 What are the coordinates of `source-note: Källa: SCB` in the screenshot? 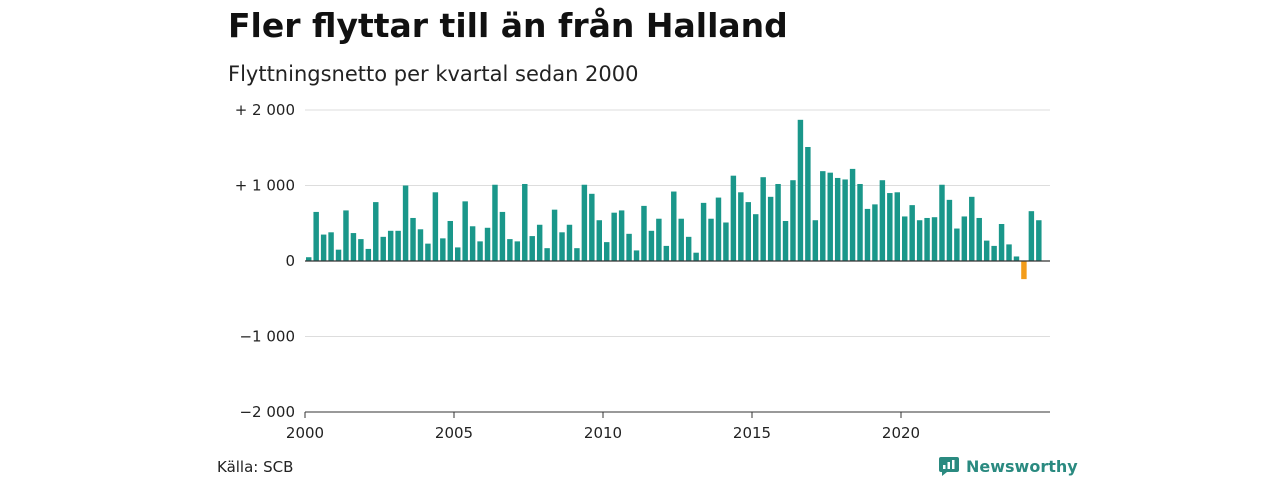 It's located at (255, 467).